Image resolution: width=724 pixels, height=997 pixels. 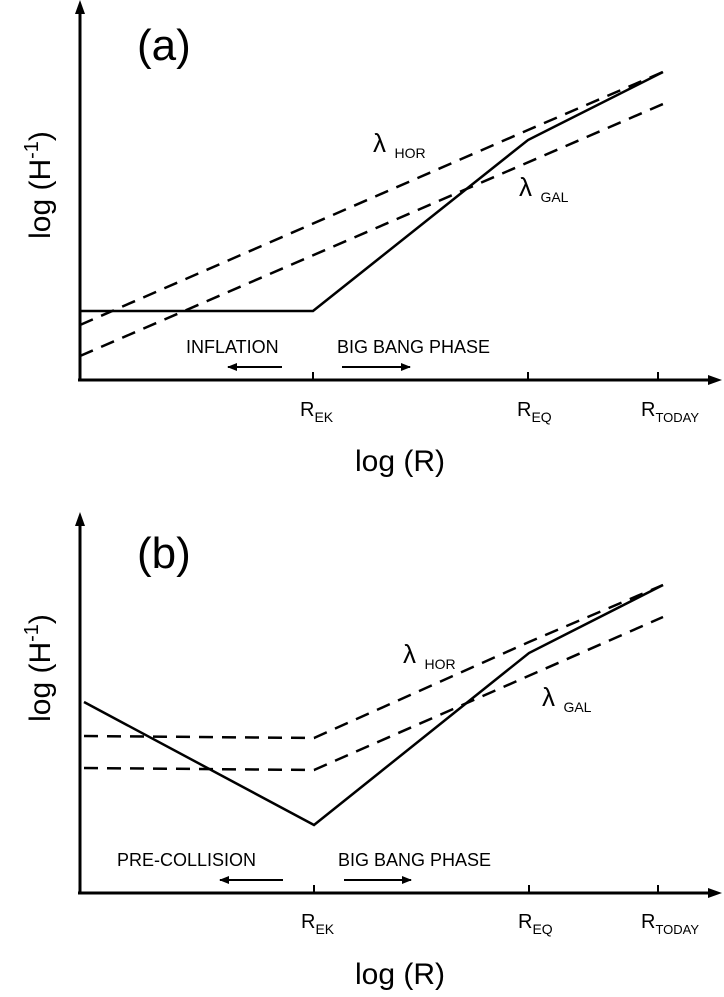 What do you see at coordinates (39, 668) in the screenshot?
I see `panel-b-ylabel: log (H-1)` at bounding box center [39, 668].